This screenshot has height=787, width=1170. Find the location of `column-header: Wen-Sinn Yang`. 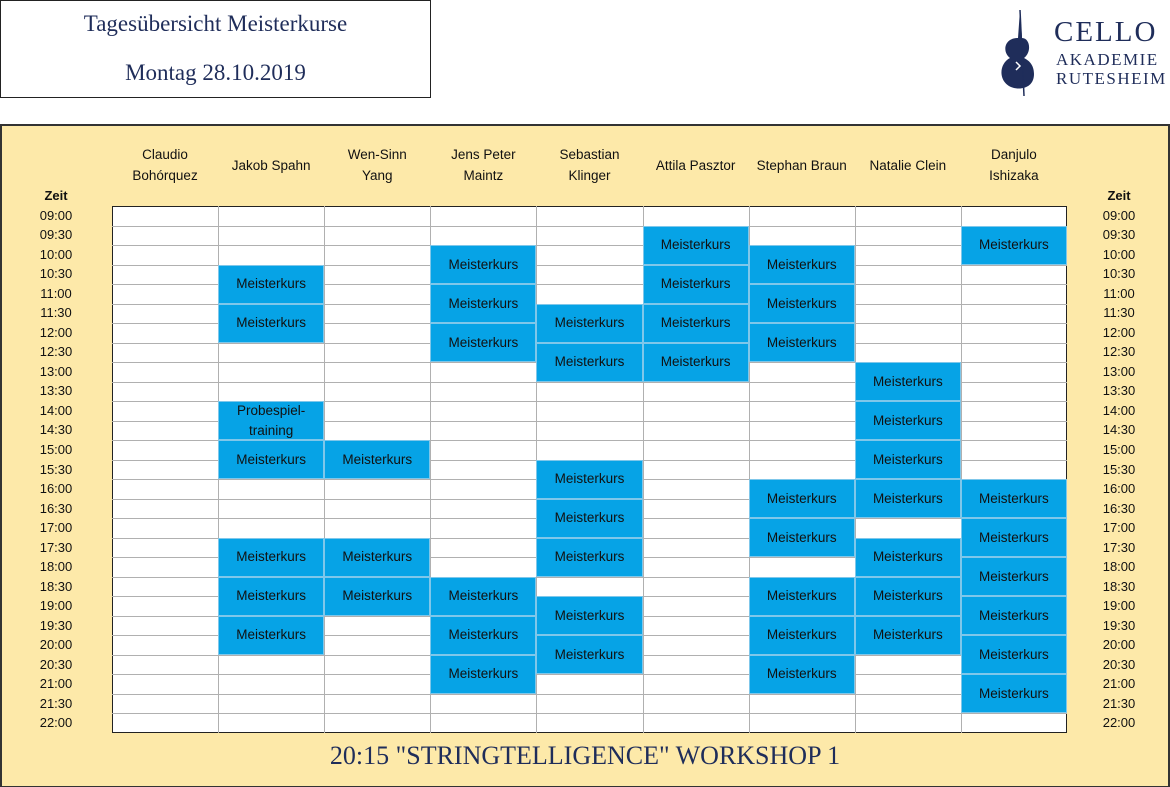

column-header: Wen-Sinn Yang is located at coordinates (377, 165).